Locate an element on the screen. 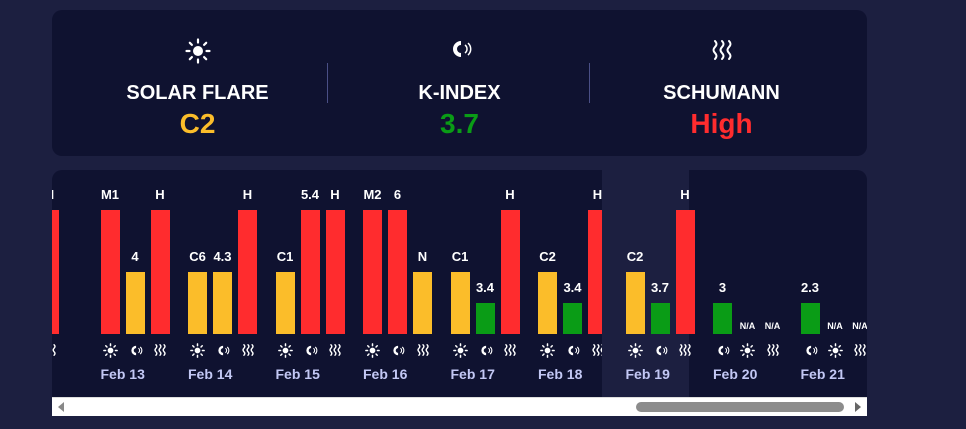  day-date-label: Feb 13 is located at coordinates (122, 374).